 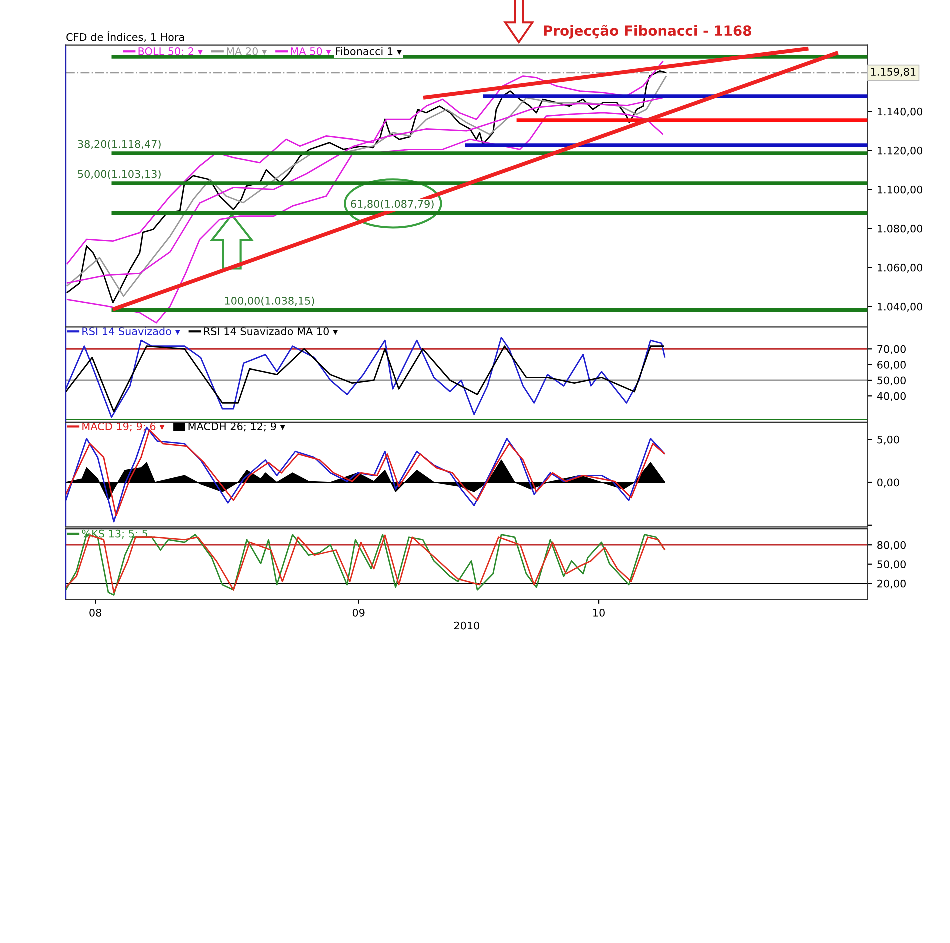 I want to click on y-tick-label: 20,00, so click(x=892, y=584).